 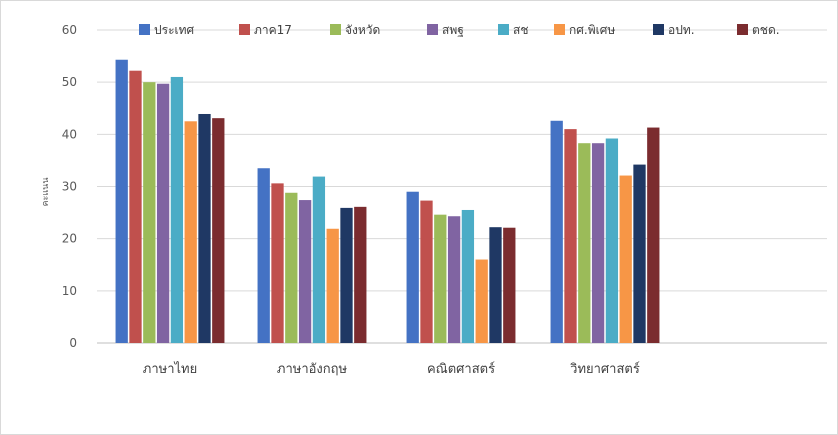 What do you see at coordinates (69, 291) in the screenshot?
I see `y-tick-label: 10` at bounding box center [69, 291].